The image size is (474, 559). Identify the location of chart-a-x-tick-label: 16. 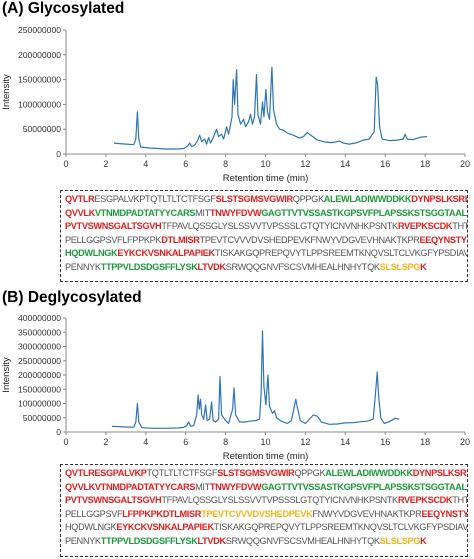
(385, 164).